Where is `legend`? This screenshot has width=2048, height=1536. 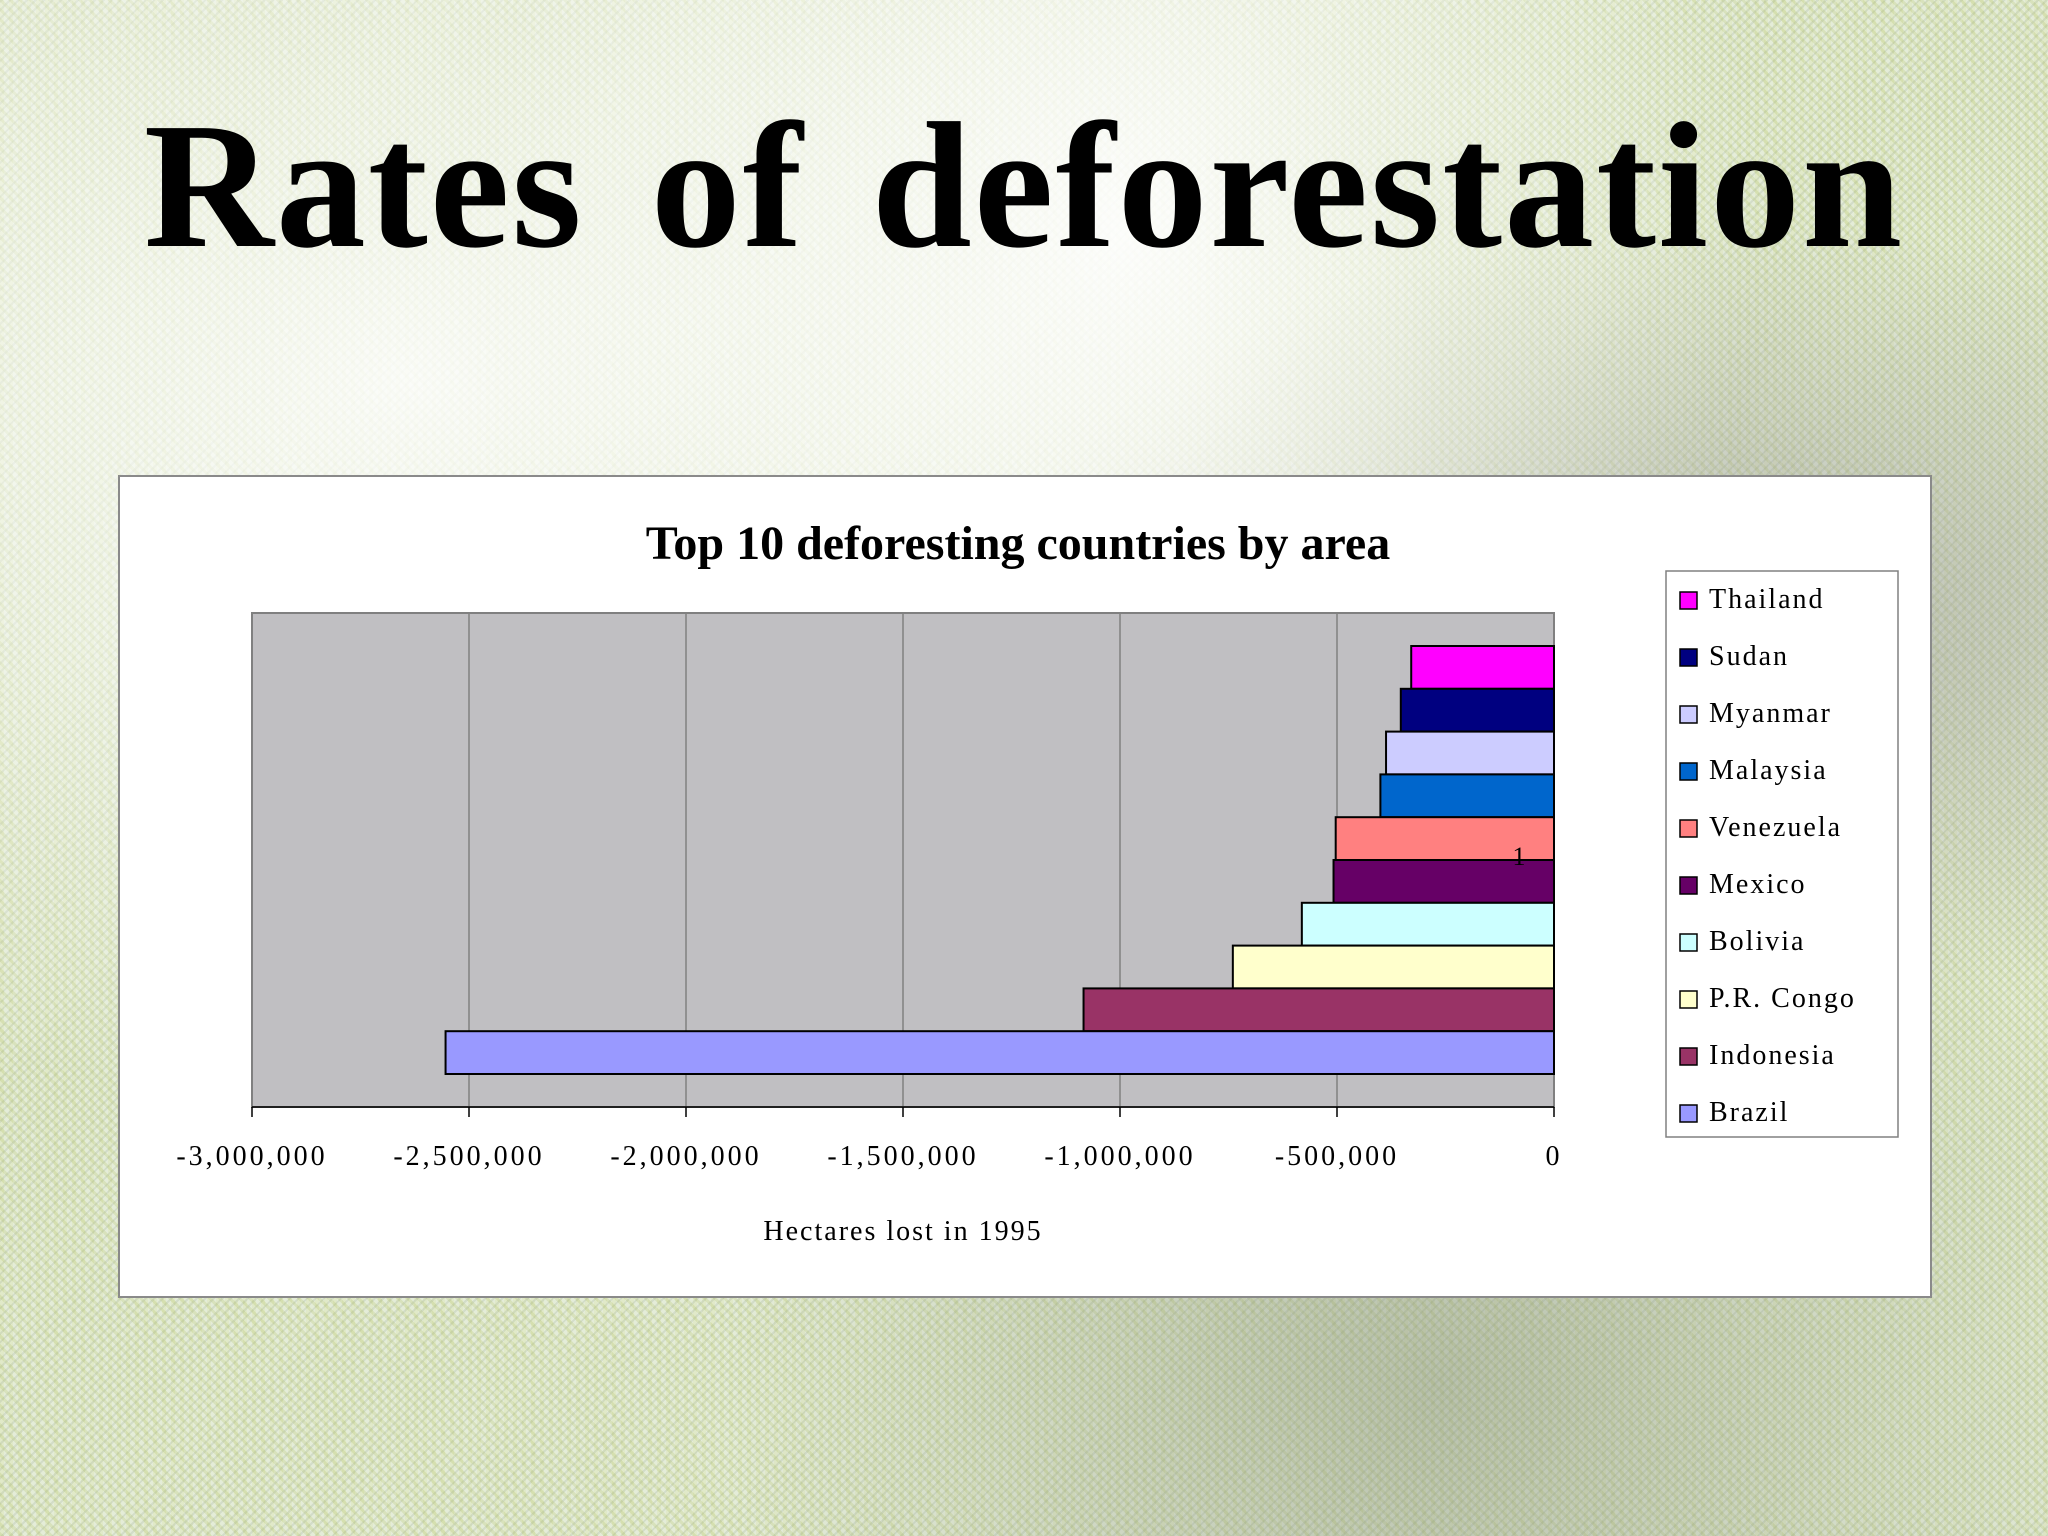 legend is located at coordinates (1782, 854).